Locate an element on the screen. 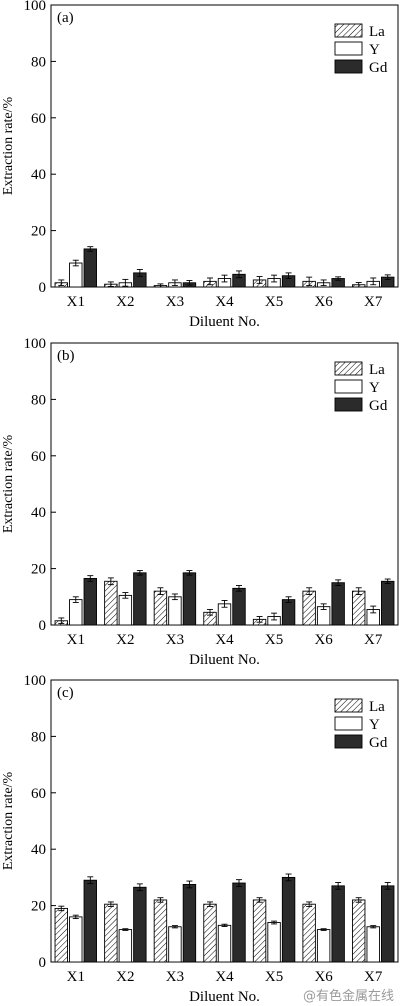  panel-label: (a) is located at coordinates (65, 18).